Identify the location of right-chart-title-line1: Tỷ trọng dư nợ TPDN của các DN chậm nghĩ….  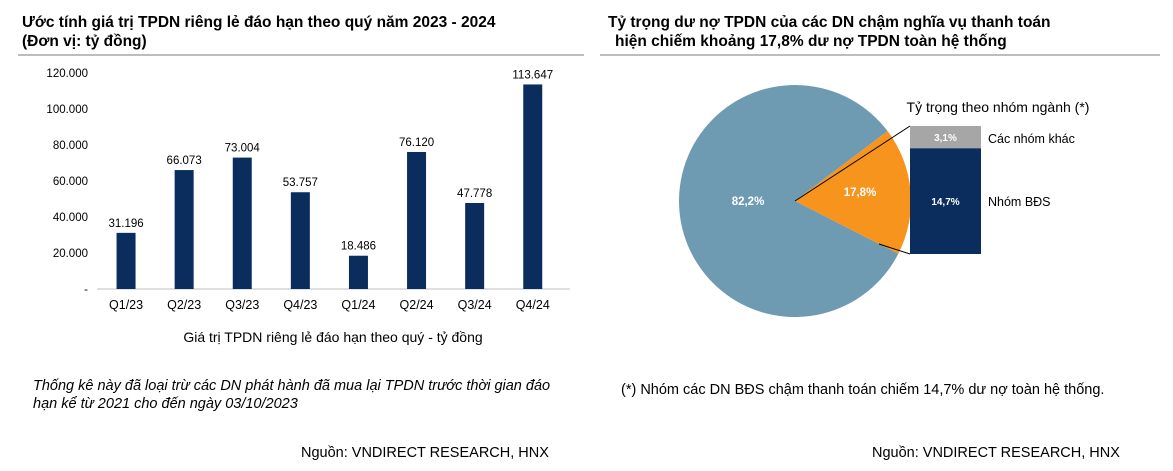
(829, 22).